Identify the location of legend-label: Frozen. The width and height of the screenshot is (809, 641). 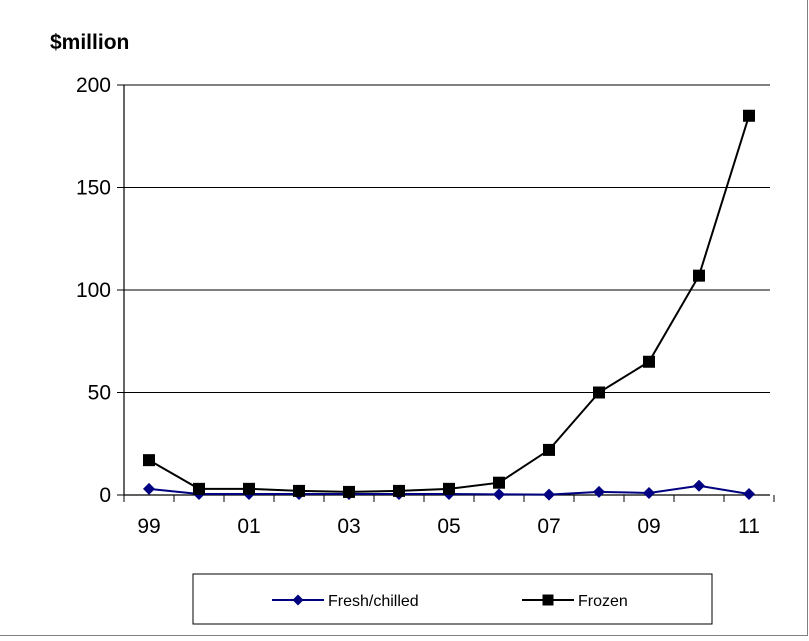
(603, 601).